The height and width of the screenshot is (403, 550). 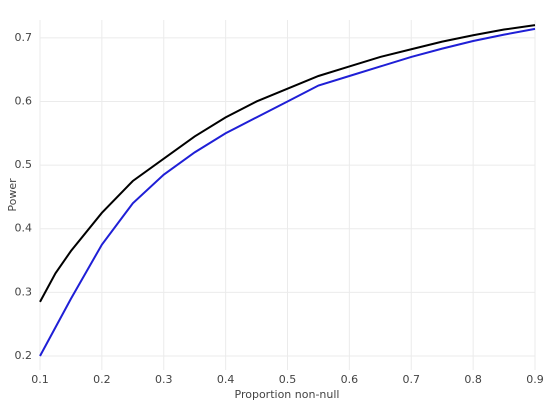 What do you see at coordinates (24, 164) in the screenshot?
I see `y-tick-label: 0.5` at bounding box center [24, 164].